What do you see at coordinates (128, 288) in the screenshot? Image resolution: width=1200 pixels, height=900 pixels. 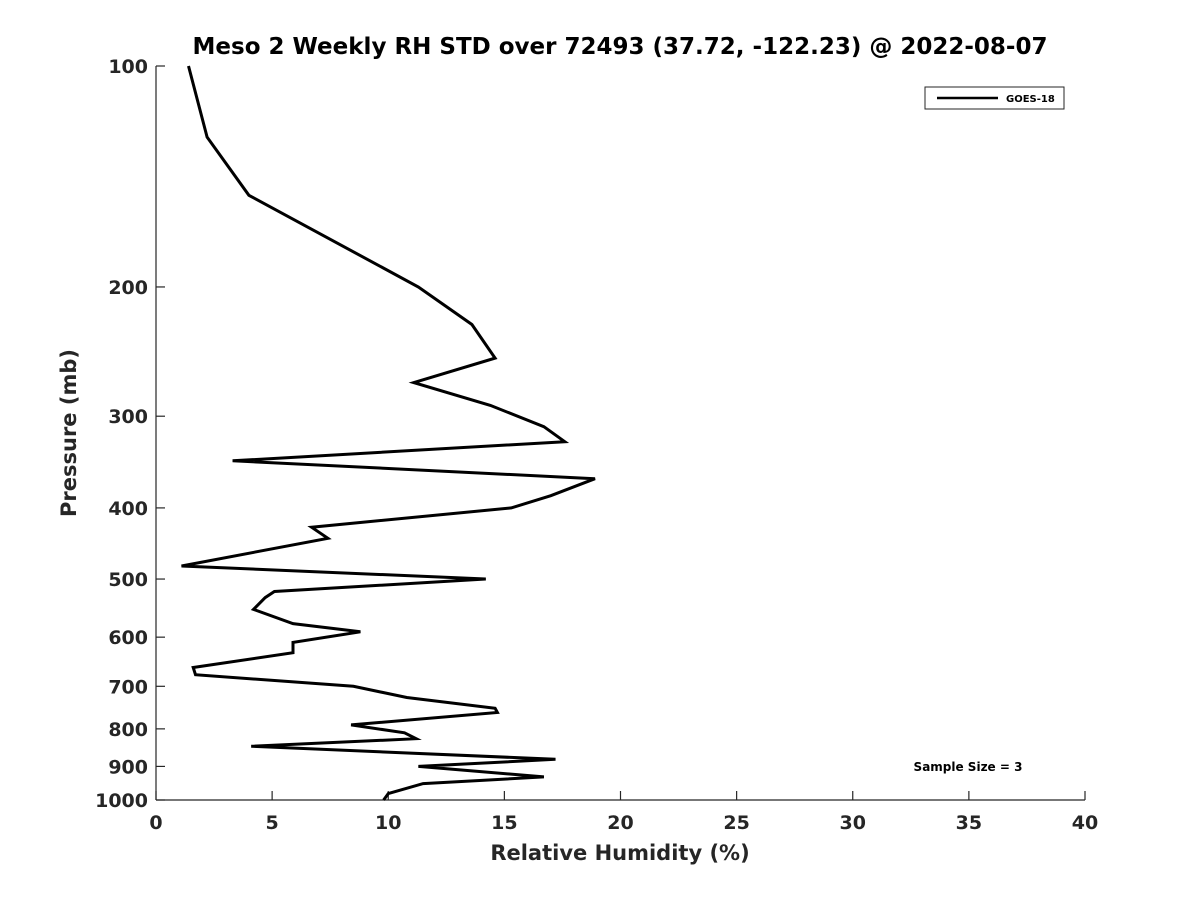 I see `y-tick-label: 200` at bounding box center [128, 288].